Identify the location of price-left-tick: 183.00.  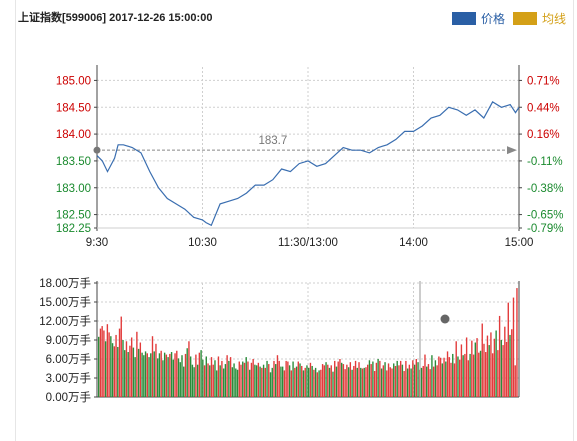
(73, 189).